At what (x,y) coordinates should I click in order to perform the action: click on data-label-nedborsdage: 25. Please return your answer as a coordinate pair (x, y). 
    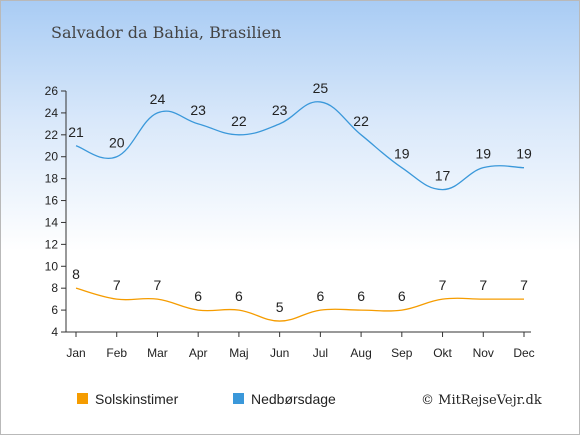
    Looking at the image, I should click on (321, 88).